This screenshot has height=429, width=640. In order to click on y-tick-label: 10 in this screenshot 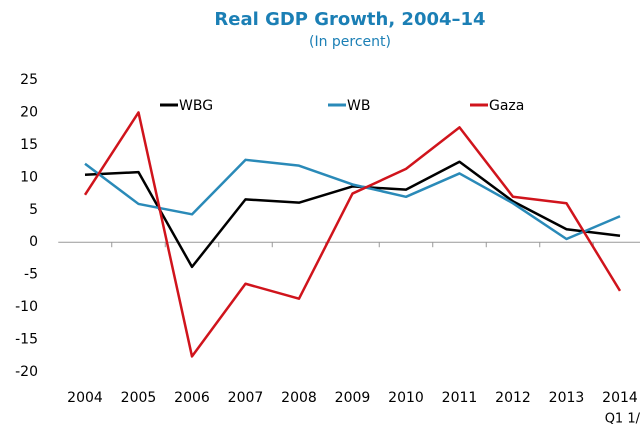, I will do `click(29, 177)`.